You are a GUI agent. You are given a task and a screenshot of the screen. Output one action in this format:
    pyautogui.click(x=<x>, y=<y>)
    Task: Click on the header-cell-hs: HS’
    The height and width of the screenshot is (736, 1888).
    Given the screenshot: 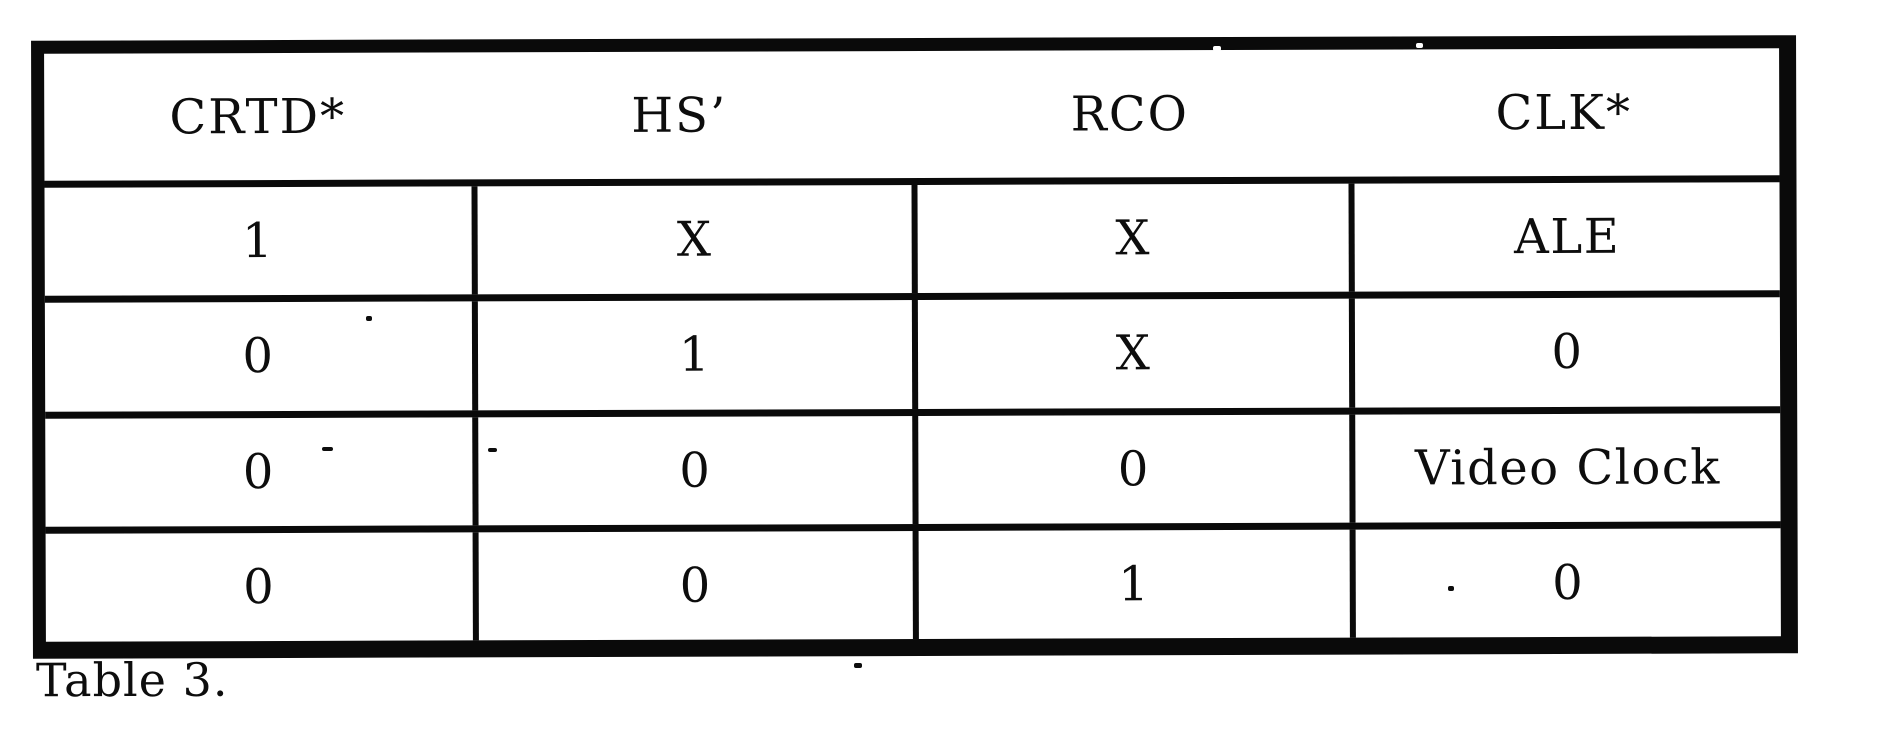 What is the action you would take?
    pyautogui.click(x=691, y=115)
    